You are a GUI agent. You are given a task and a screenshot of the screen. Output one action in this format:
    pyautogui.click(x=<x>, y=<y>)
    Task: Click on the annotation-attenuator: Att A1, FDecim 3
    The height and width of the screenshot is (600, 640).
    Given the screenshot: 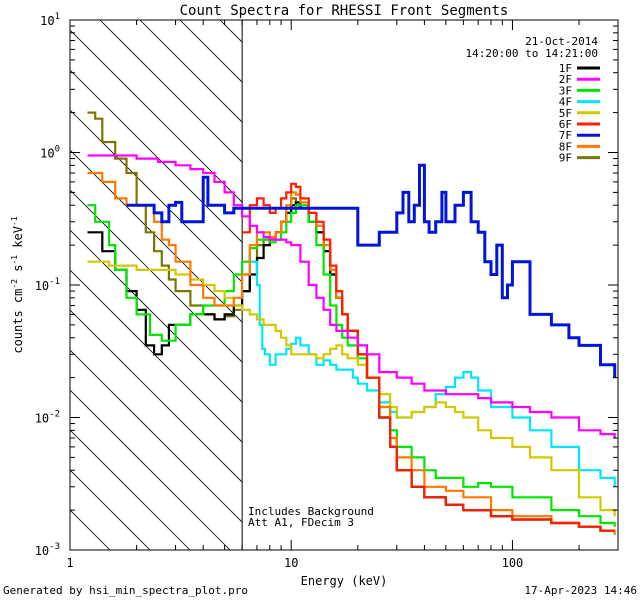 What is the action you would take?
    pyautogui.click(x=301, y=522)
    